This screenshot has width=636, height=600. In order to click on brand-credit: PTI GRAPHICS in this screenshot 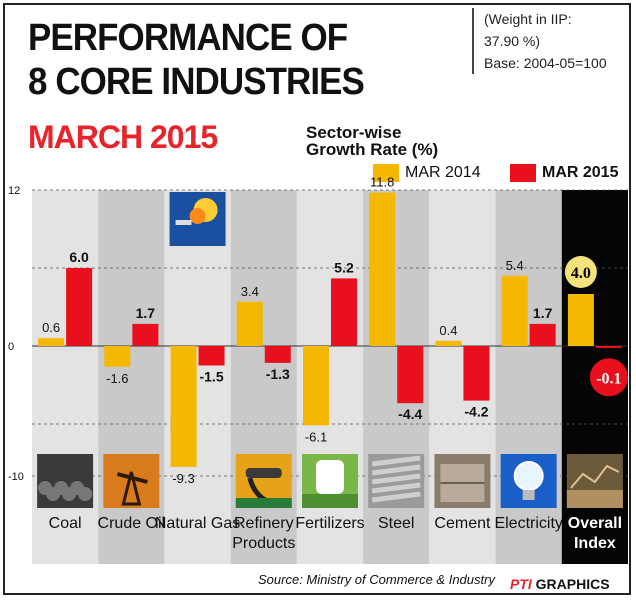, I will do `click(560, 584)`.